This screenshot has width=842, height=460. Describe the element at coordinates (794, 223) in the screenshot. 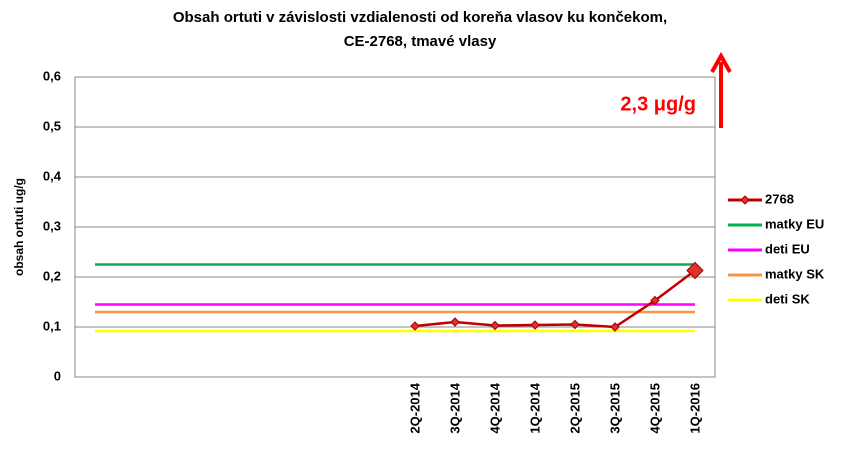

I see `legend-label: matky EU` at that location.